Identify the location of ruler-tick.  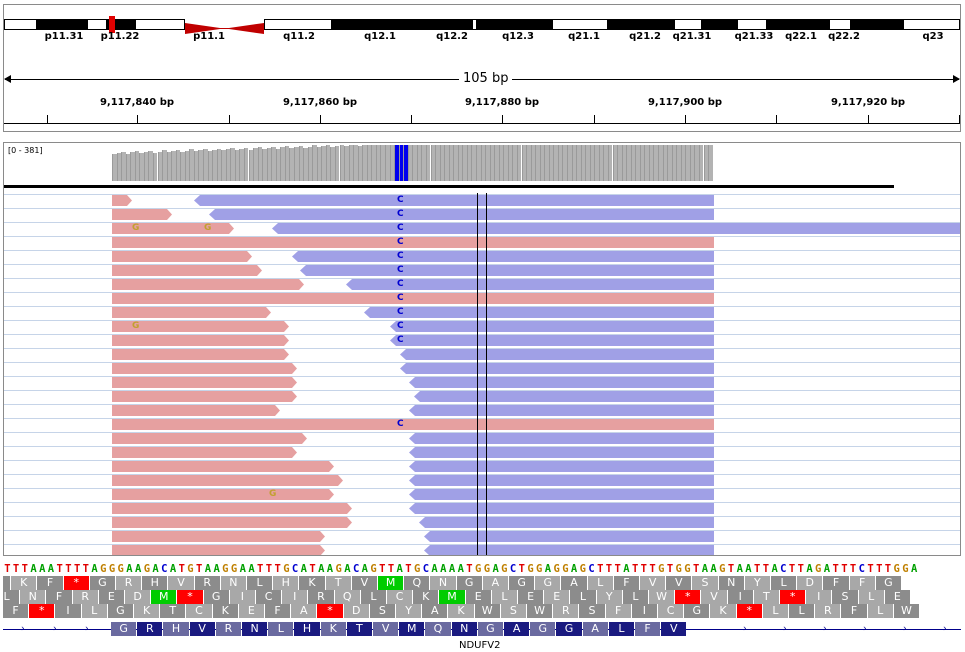
(137, 119).